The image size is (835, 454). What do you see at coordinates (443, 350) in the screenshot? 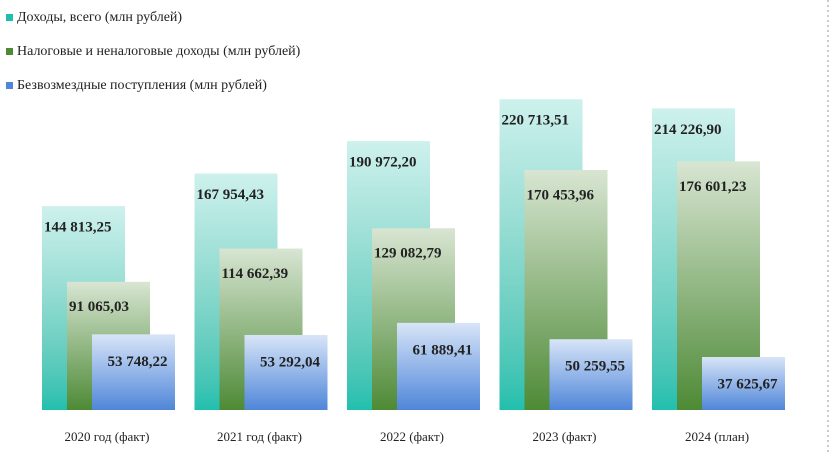
I see `value-label: 61 889,41` at bounding box center [443, 350].